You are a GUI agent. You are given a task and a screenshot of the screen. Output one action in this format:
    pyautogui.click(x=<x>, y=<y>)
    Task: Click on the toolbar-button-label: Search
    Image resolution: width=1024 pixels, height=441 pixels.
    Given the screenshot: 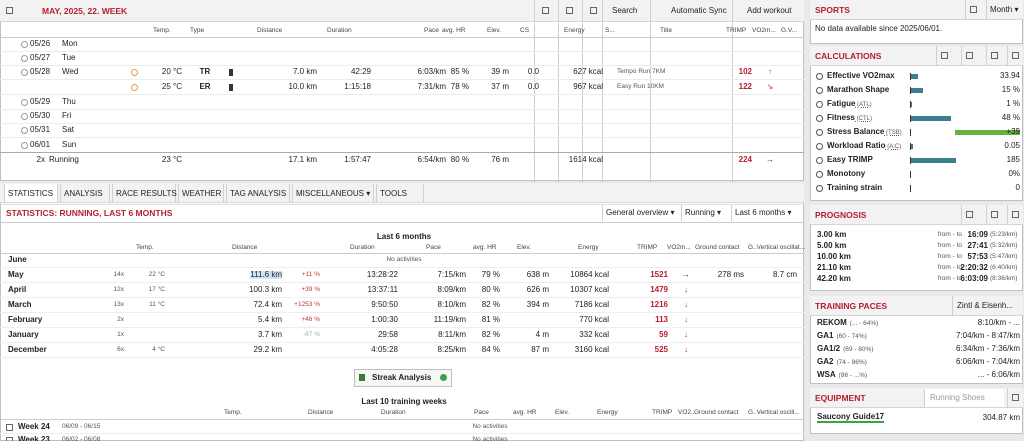 What is the action you would take?
    pyautogui.click(x=625, y=10)
    